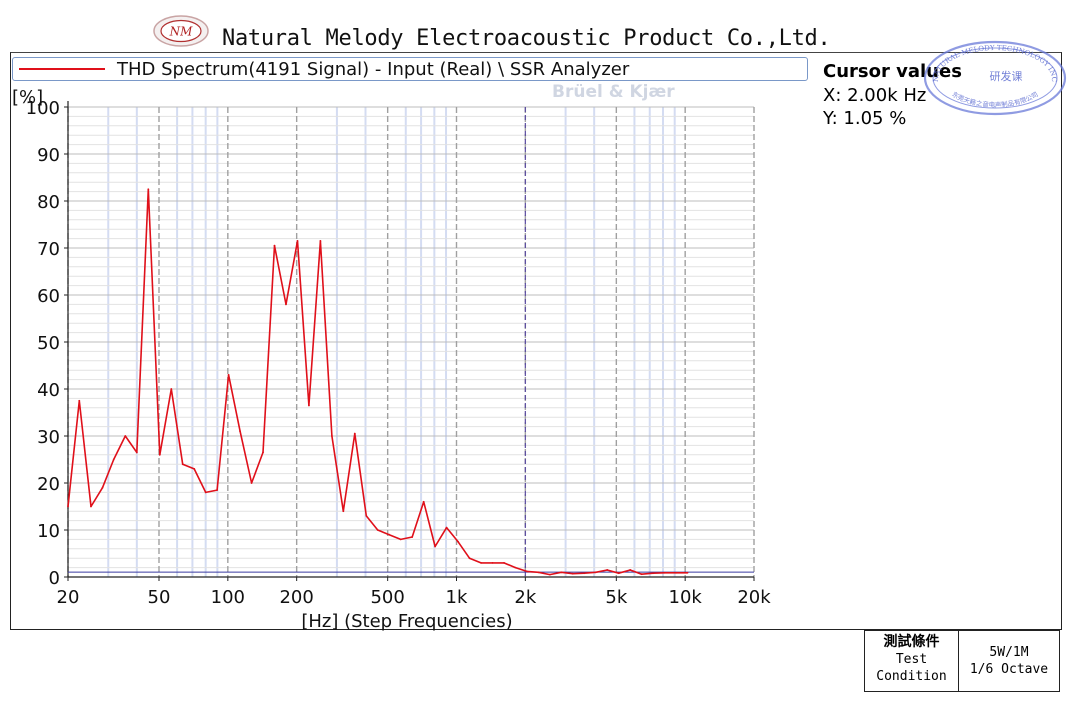  I want to click on cursor-x-value: X: 2.00k Hz, so click(875, 95).